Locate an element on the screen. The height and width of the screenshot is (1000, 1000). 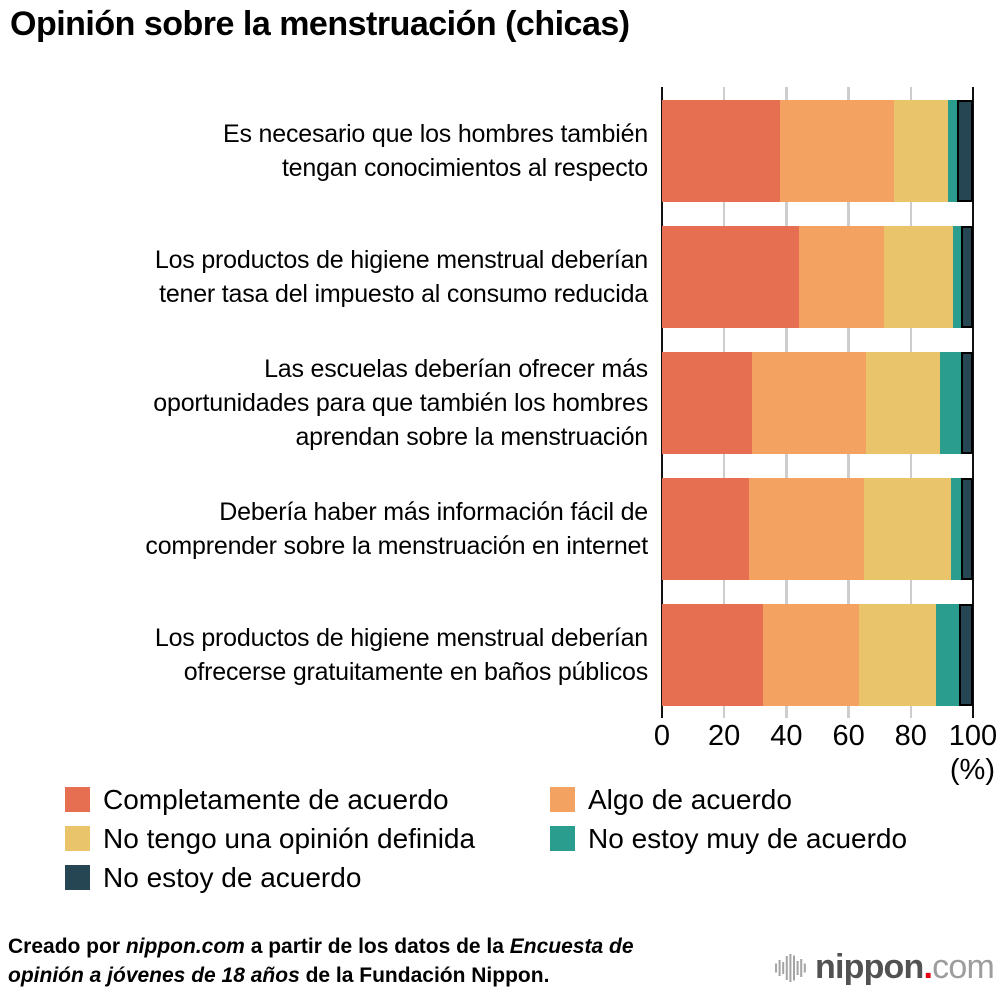
legend-item: No tengo una opinión definida is located at coordinates (307, 838).